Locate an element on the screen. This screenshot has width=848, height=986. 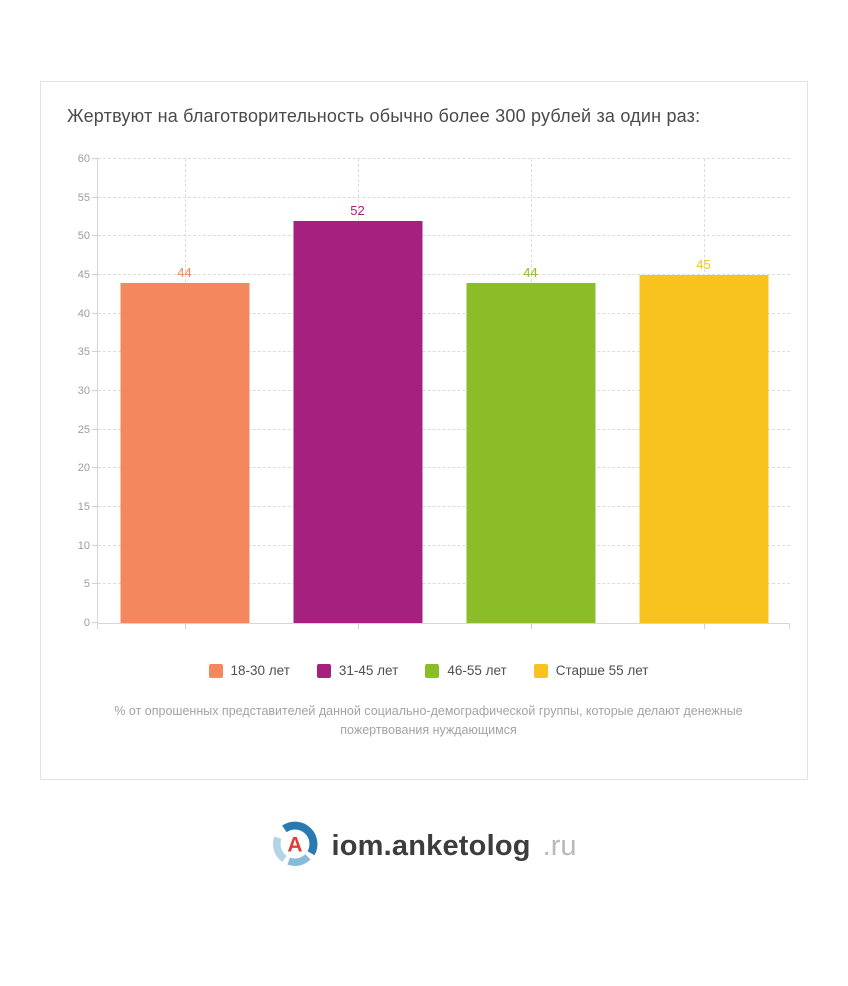
legend-item-4: Старше 55 лет is located at coordinates (591, 670).